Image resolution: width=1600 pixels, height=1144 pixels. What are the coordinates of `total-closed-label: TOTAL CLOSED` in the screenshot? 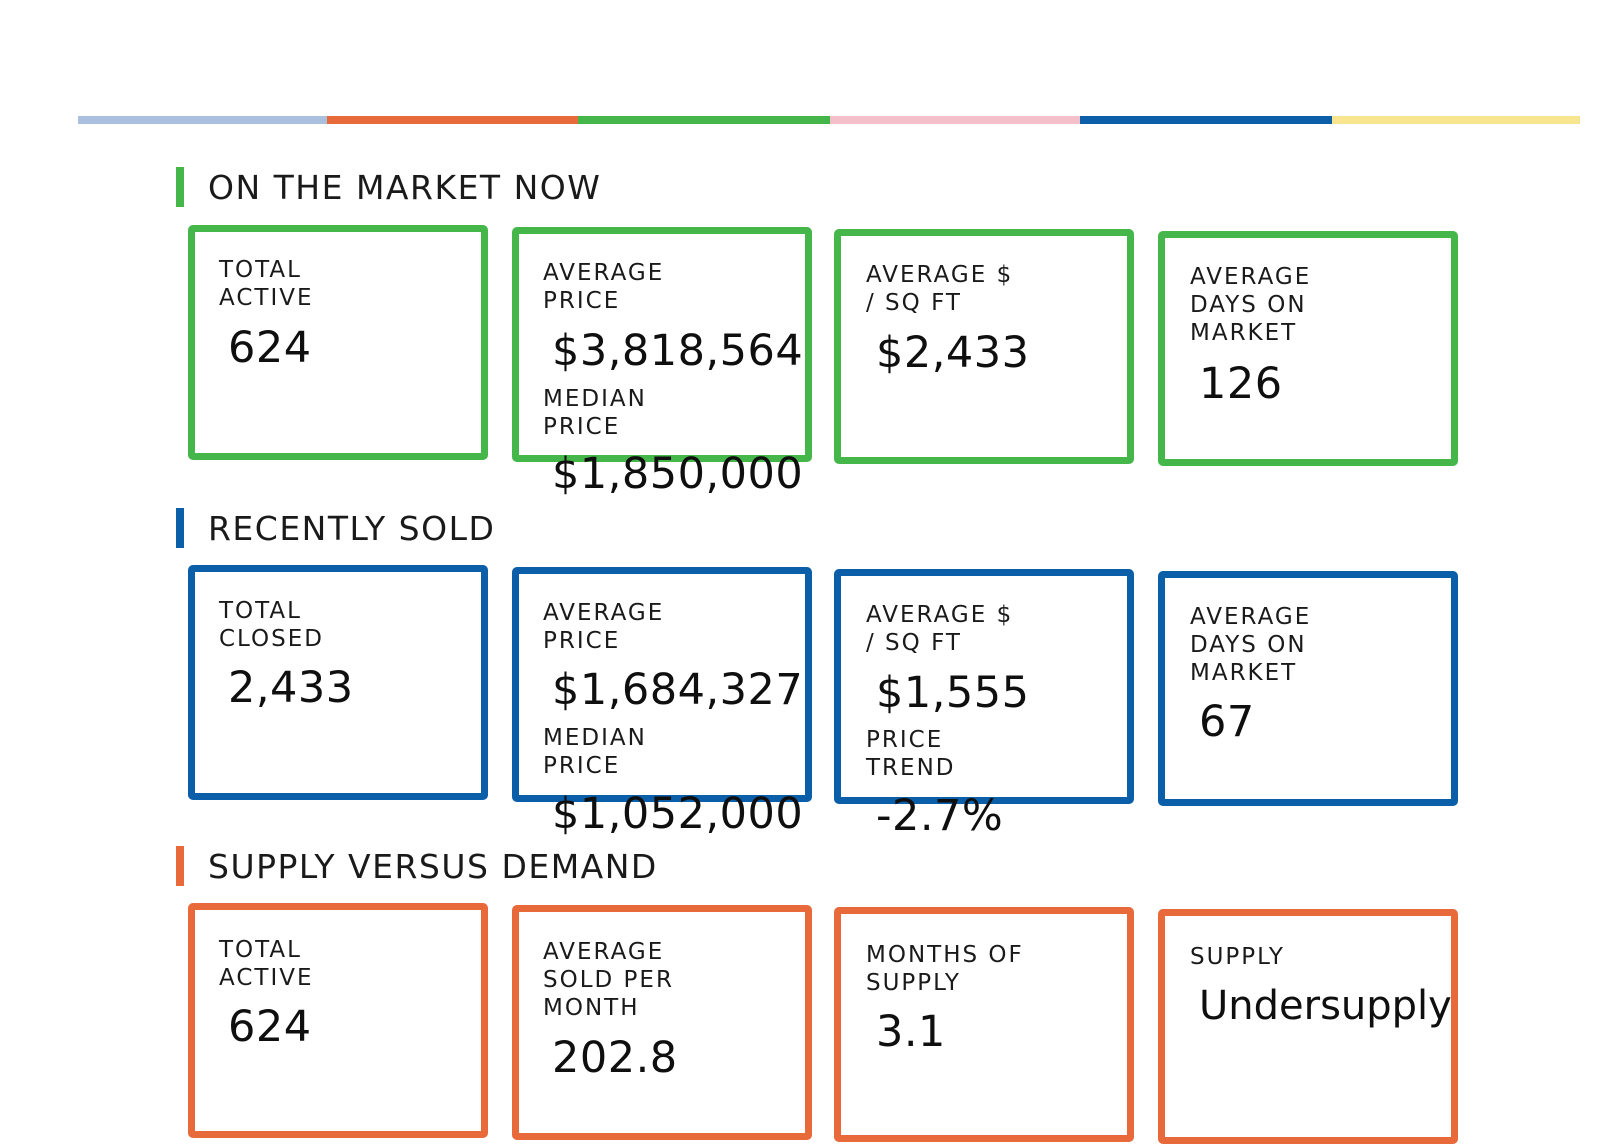 It's located at (271, 625).